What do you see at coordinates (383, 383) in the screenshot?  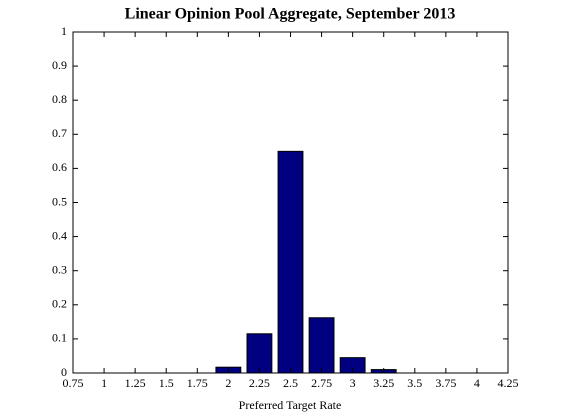 I see `x-tick-label: 3.25` at bounding box center [383, 383].